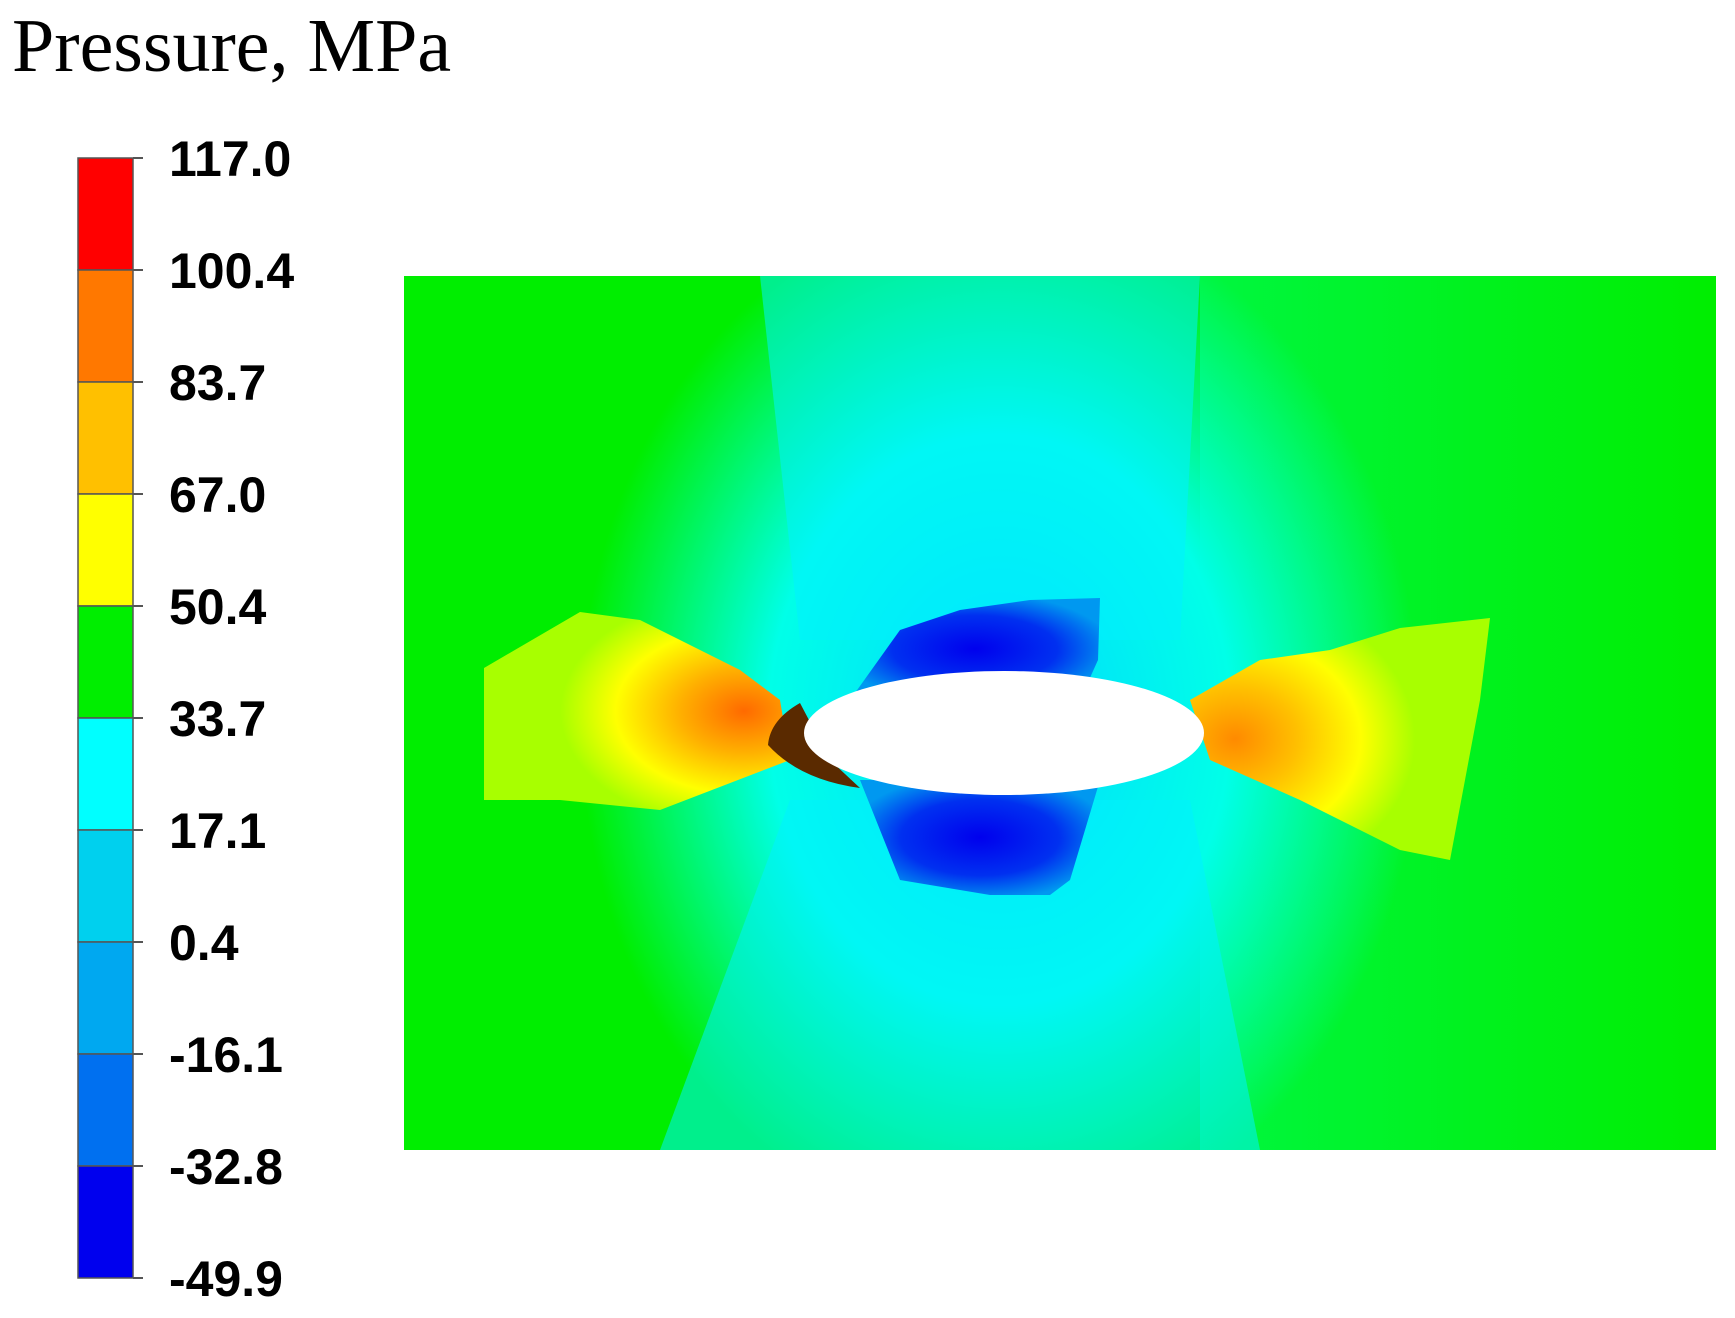 This screenshot has height=1318, width=1735. Describe the element at coordinates (226, 1055) in the screenshot. I see `colorbar-tick-label: -16.1` at that location.